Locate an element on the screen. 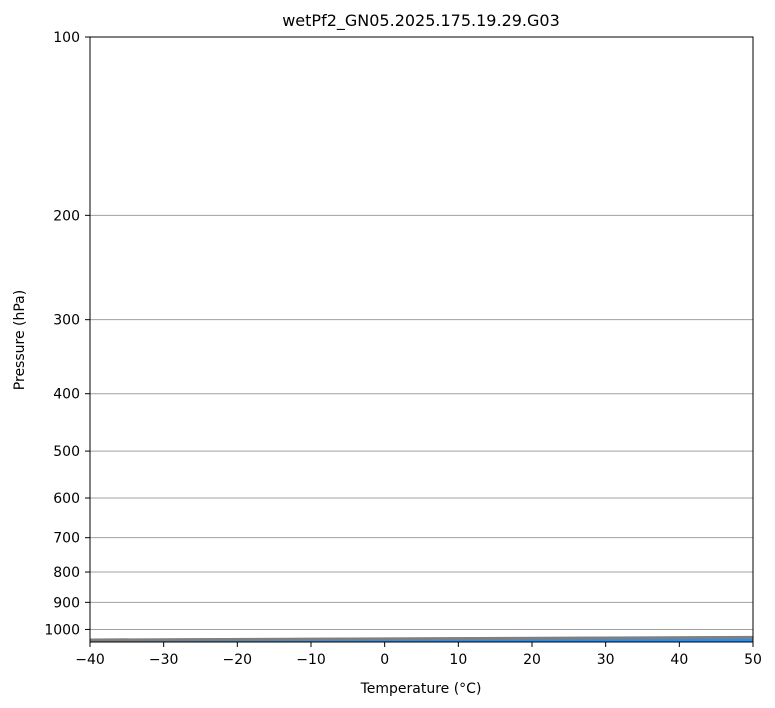  y-tick-label: 900 is located at coordinates (66, 603).